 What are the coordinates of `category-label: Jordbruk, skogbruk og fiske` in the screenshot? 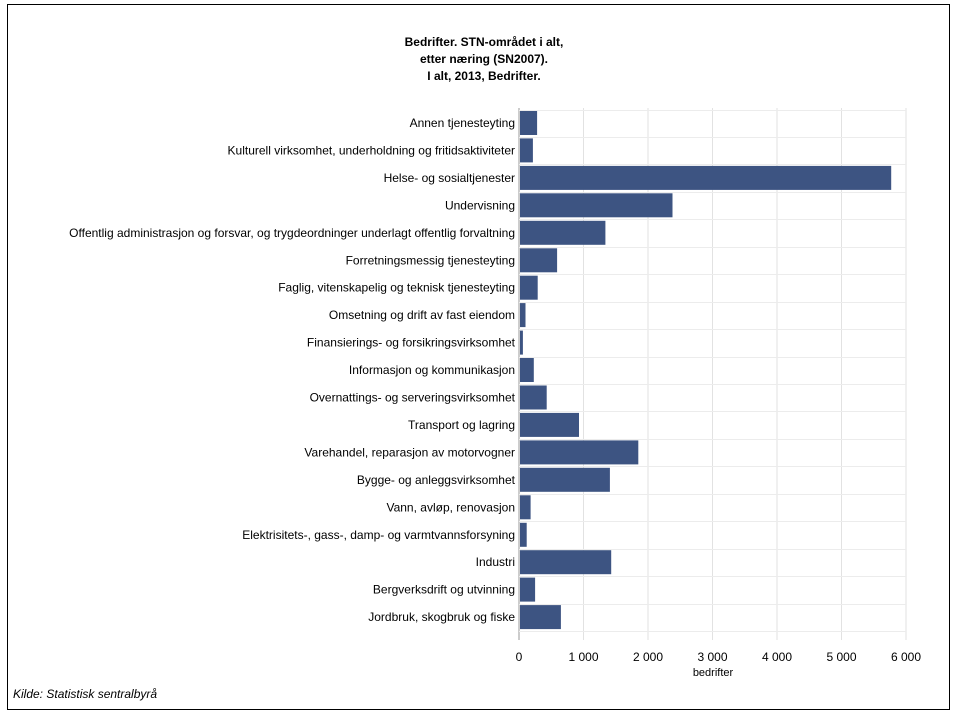 It's located at (441, 617).